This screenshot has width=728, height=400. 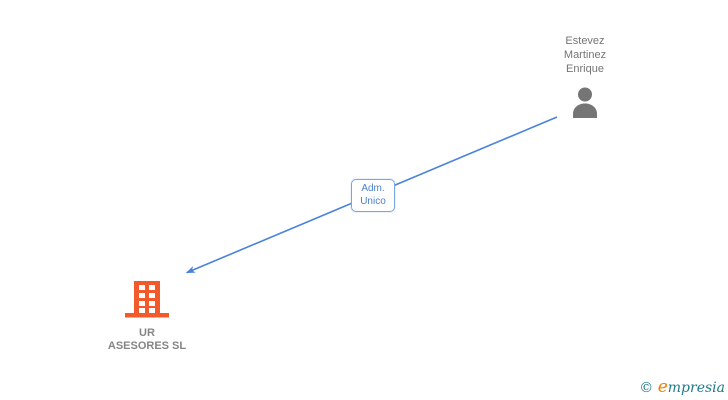 What do you see at coordinates (585, 78) in the screenshot?
I see `person-node: Estevez Martinez Enrique` at bounding box center [585, 78].